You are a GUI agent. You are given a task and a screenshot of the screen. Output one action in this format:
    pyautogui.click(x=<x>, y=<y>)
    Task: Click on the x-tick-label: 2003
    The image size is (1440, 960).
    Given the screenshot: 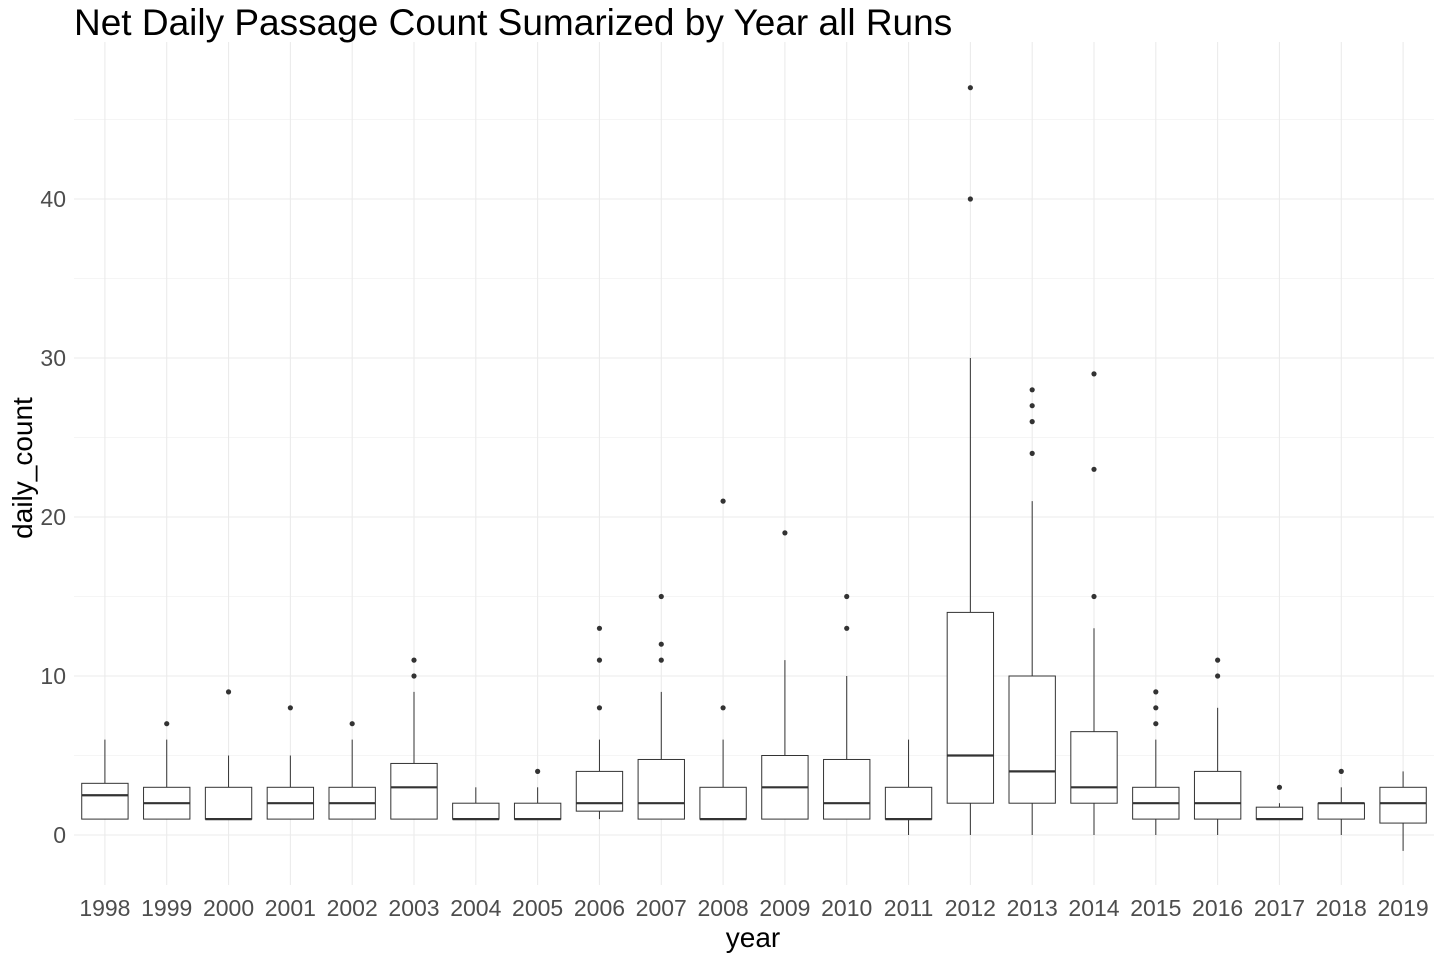 What is the action you would take?
    pyautogui.click(x=413, y=908)
    